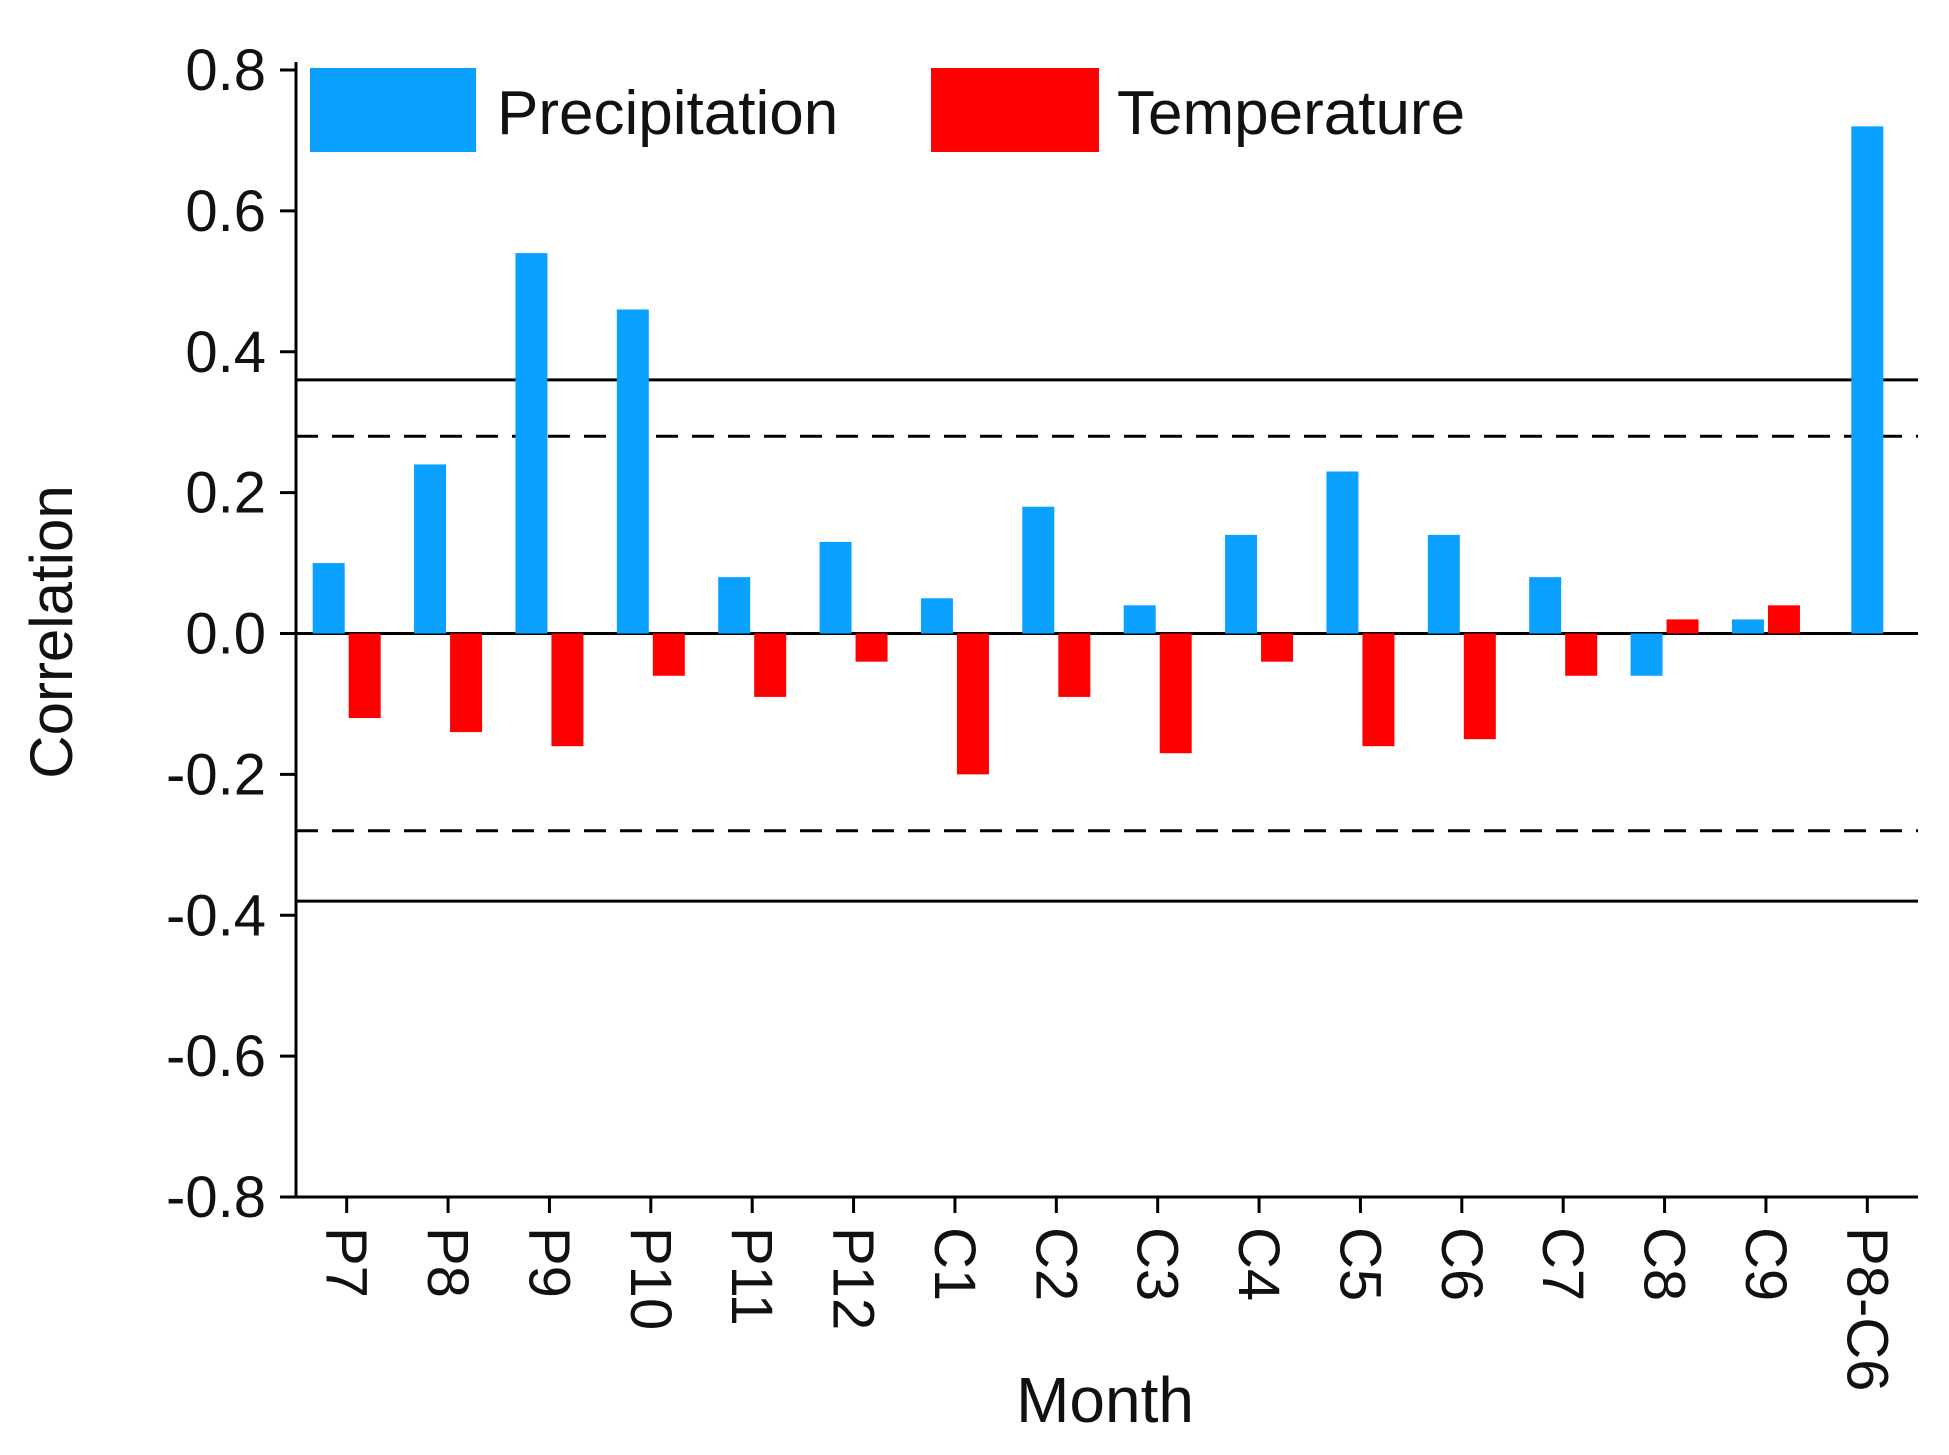  Describe the element at coordinates (1765, 1264) in the screenshot. I see `x-tick-label: C9` at that location.